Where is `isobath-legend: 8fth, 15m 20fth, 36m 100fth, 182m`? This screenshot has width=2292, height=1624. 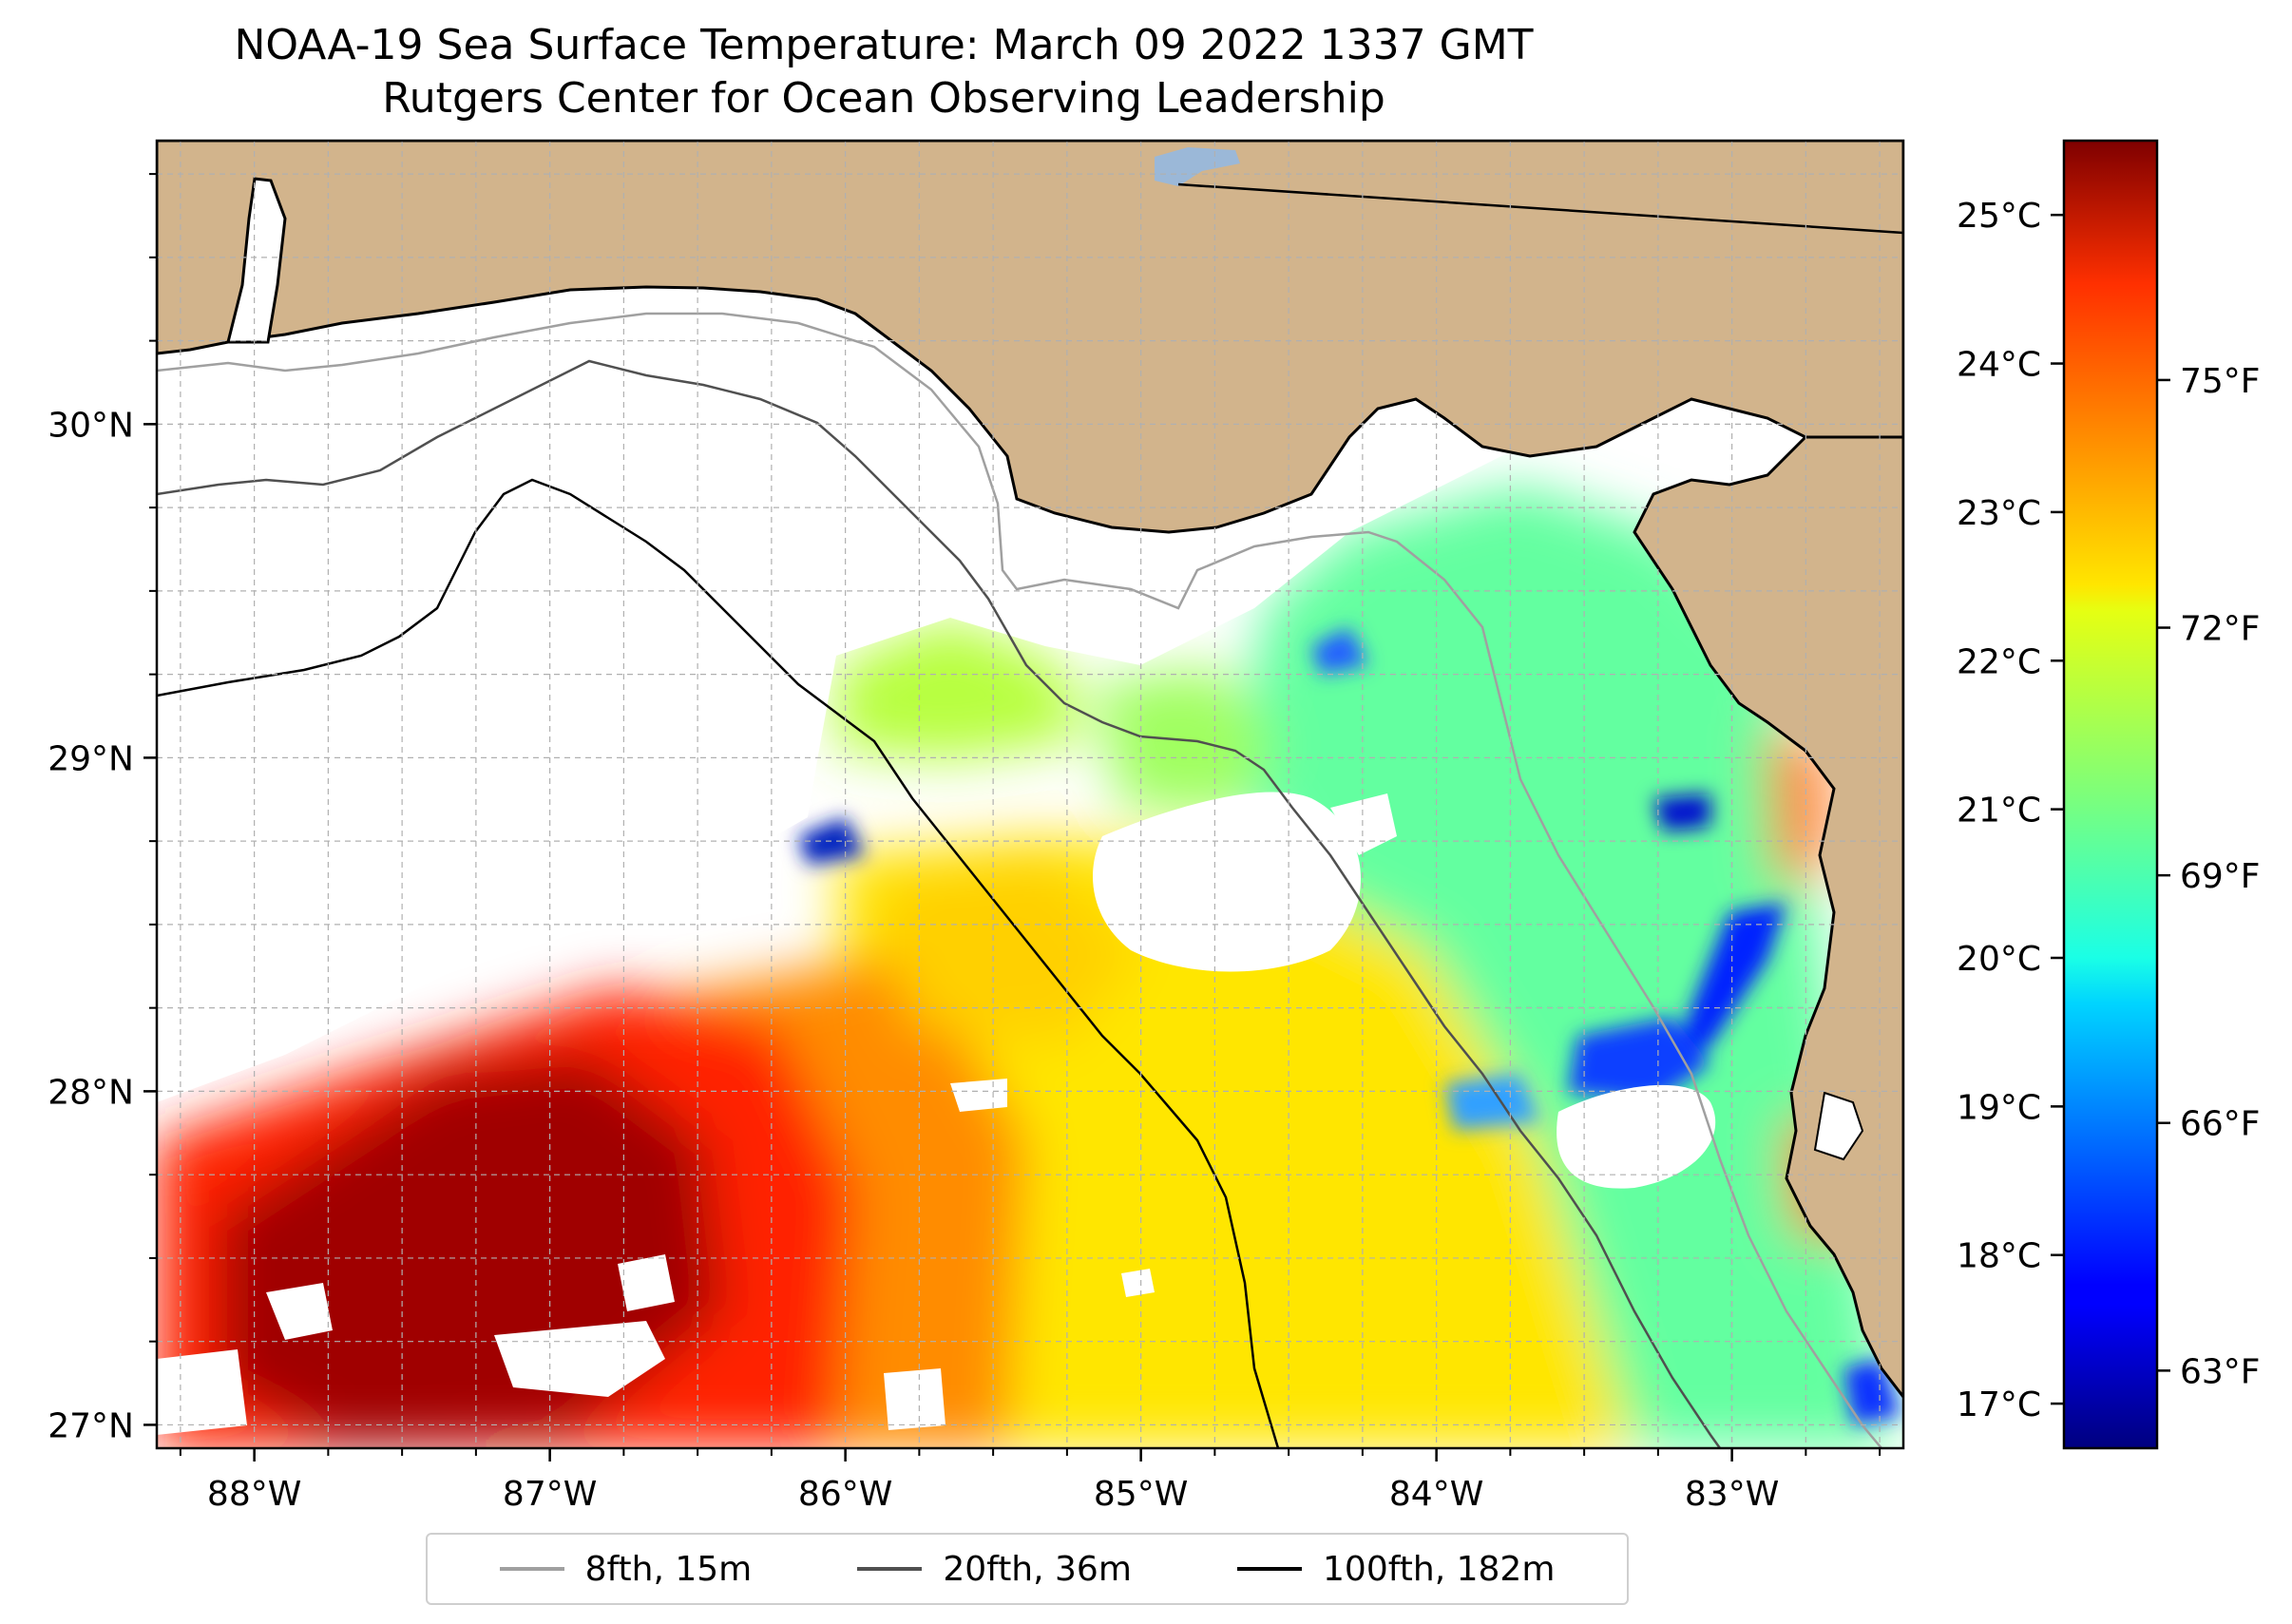 isobath-legend: 8fth, 15m 20fth, 36m 100fth, 182m is located at coordinates (1027, 1569).